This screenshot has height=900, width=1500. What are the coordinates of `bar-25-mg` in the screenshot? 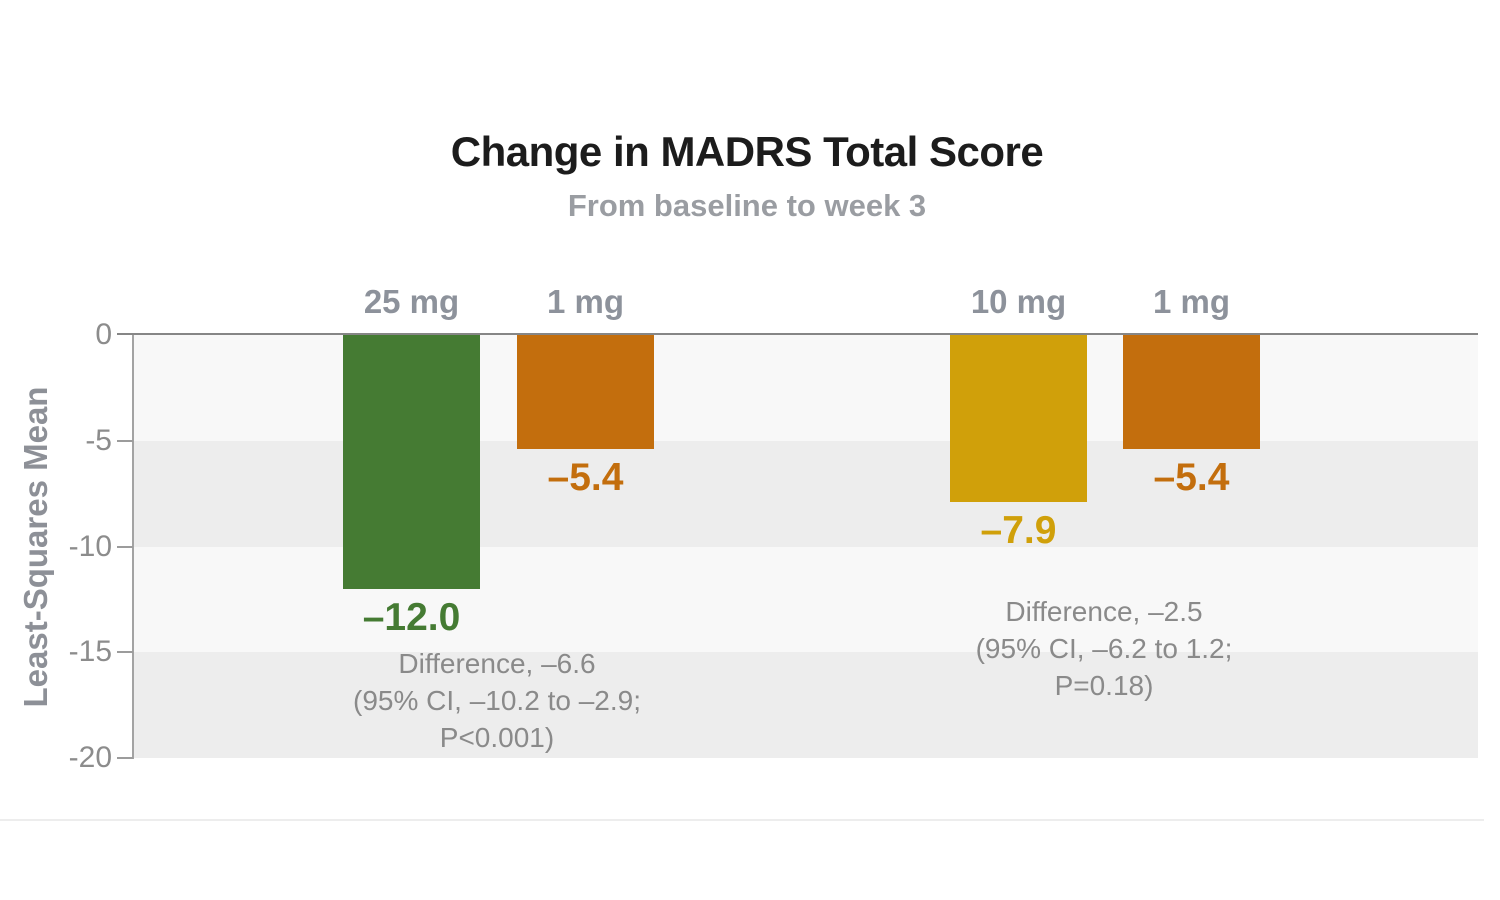 It's located at (411, 462).